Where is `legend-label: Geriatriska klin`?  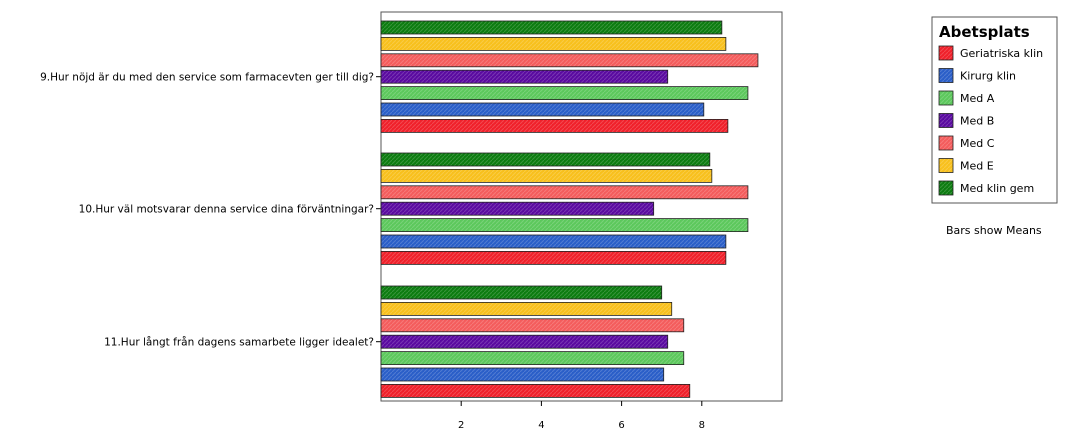
legend-label: Geriatriska klin is located at coordinates (1001, 53).